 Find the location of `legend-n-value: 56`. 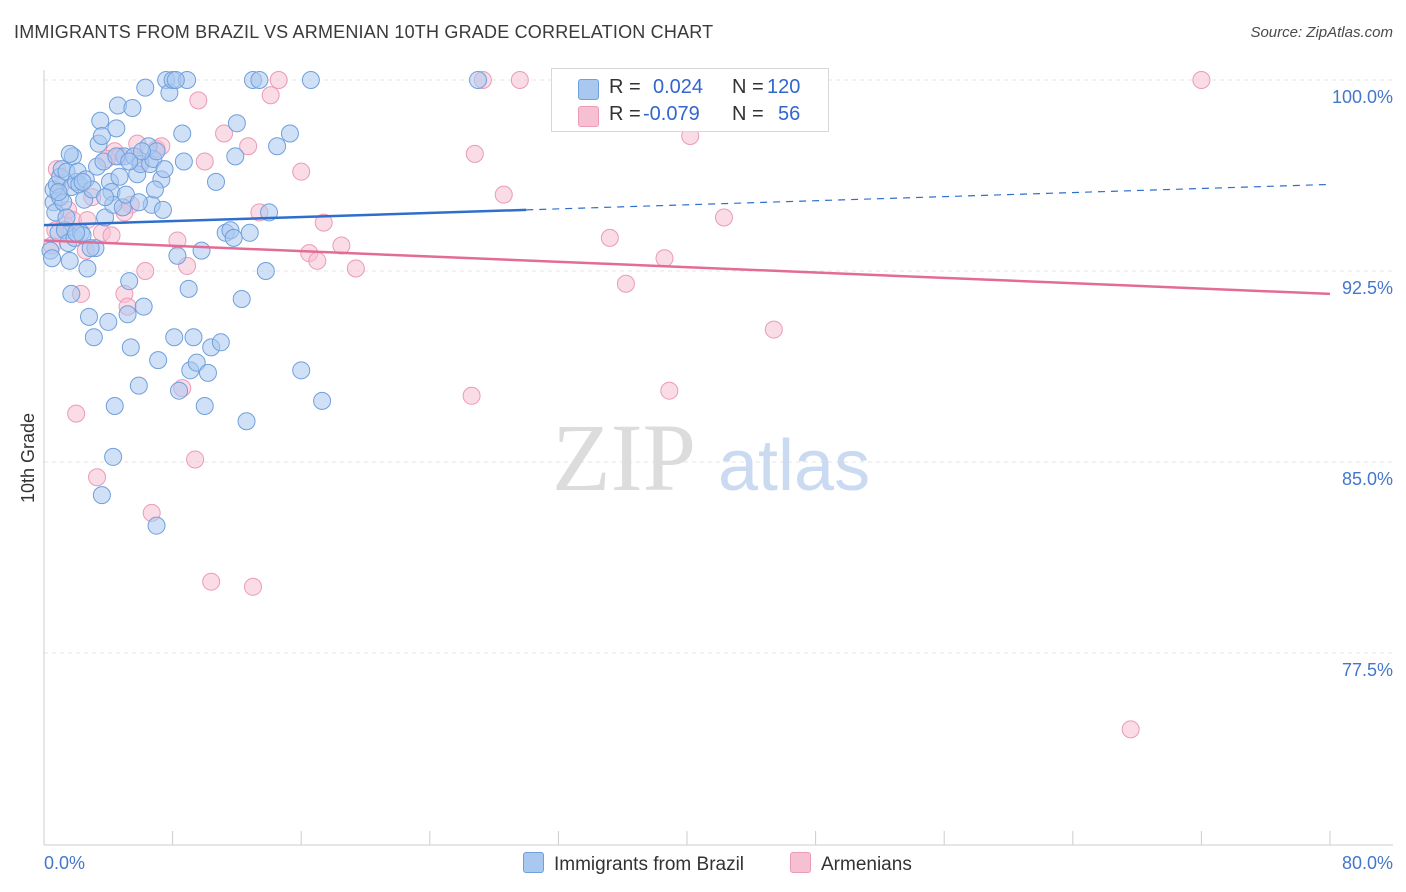

legend-n-value: 56 is located at coordinates (789, 114).